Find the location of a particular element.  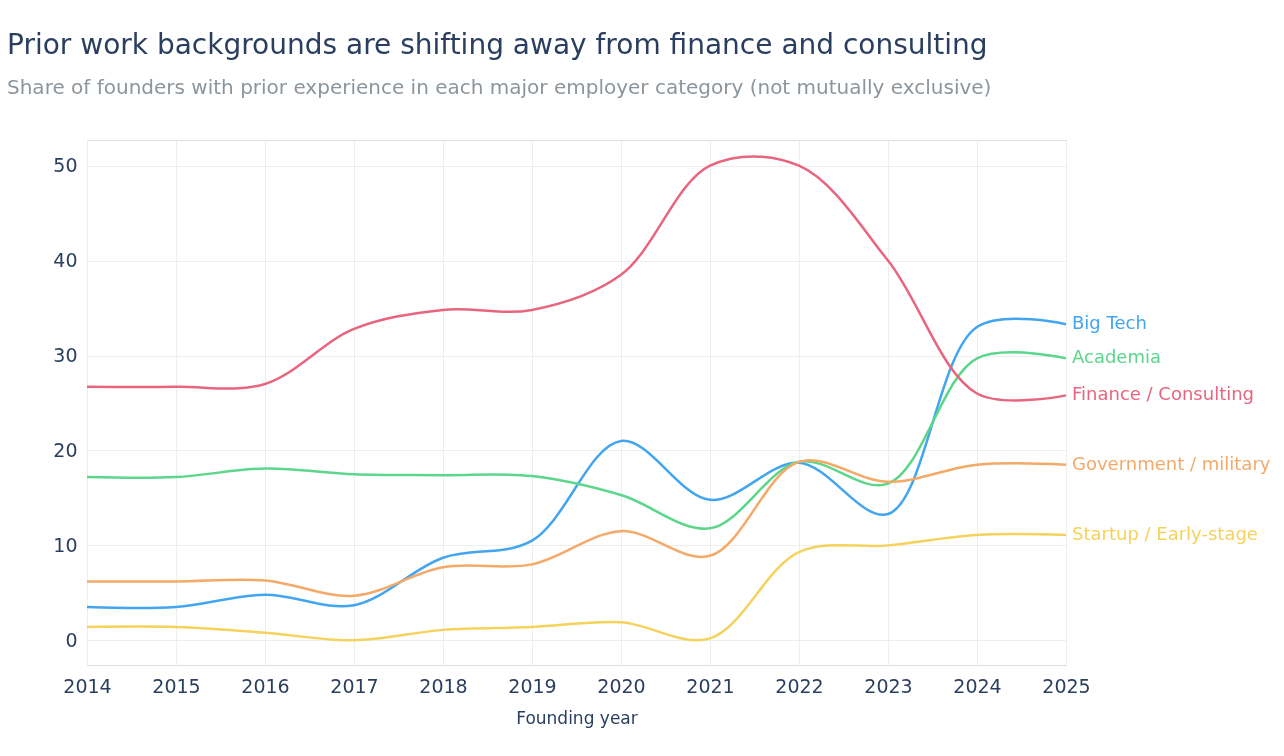

y-tick-label: 30 is located at coordinates (65, 355).